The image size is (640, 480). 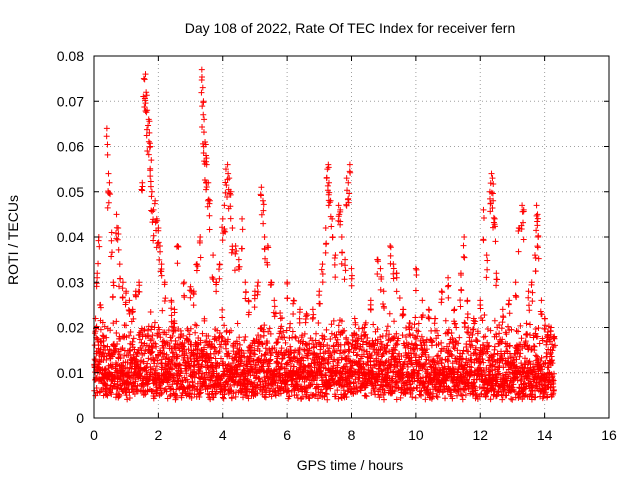 What do you see at coordinates (416, 435) in the screenshot?
I see `x-tick-label: 10` at bounding box center [416, 435].